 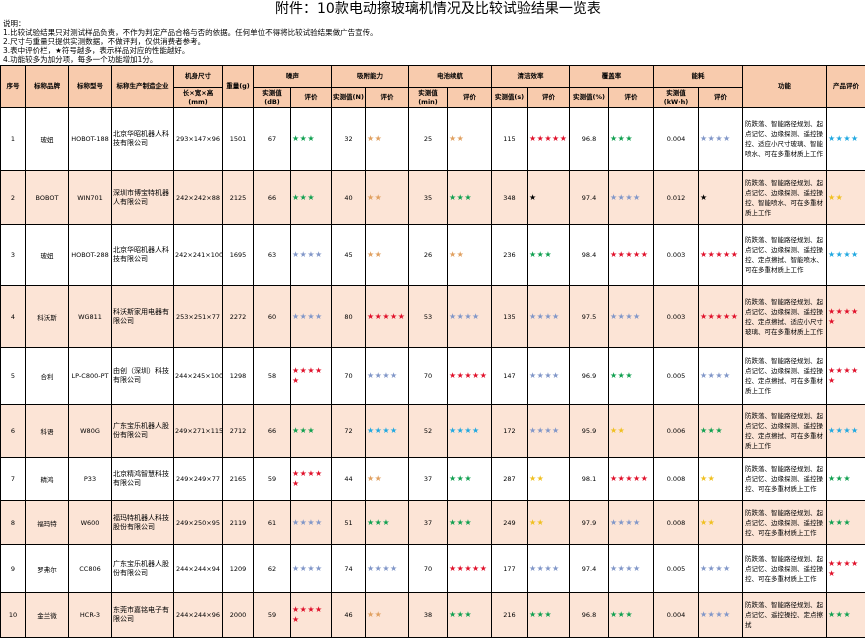 I want to click on suction-measured-cell: 32, so click(x=349, y=139).